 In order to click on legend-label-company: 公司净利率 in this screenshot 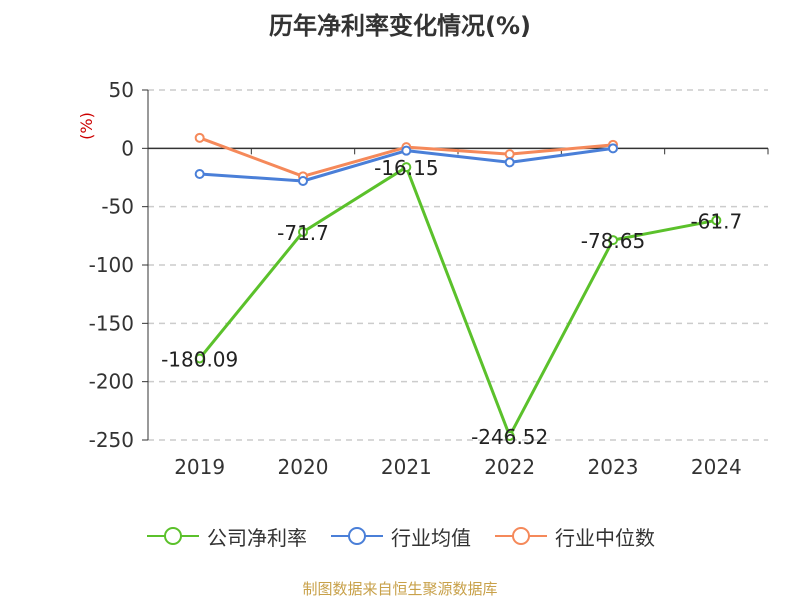, I will do `click(257, 537)`.